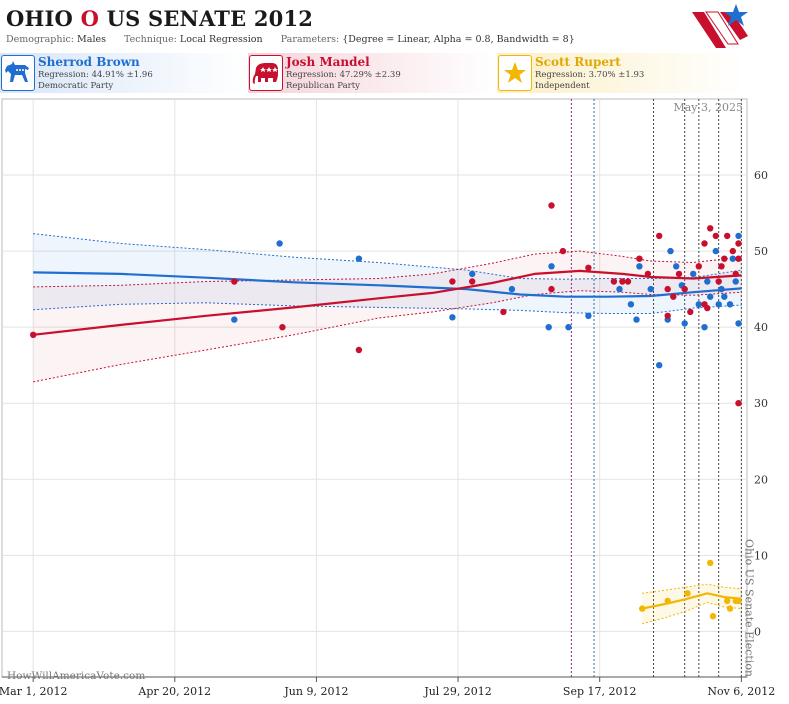 This screenshot has height=704, width=789. What do you see at coordinates (761, 403) in the screenshot?
I see `y-tick-label: 30` at bounding box center [761, 403].